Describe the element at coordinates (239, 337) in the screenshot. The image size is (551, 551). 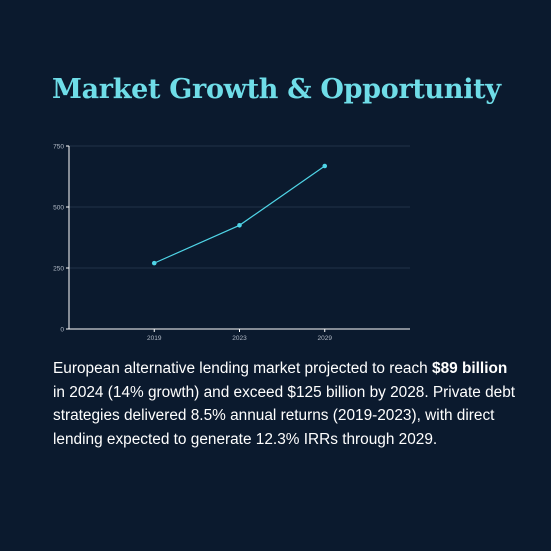
I see `x-tick-label: 2023` at that location.